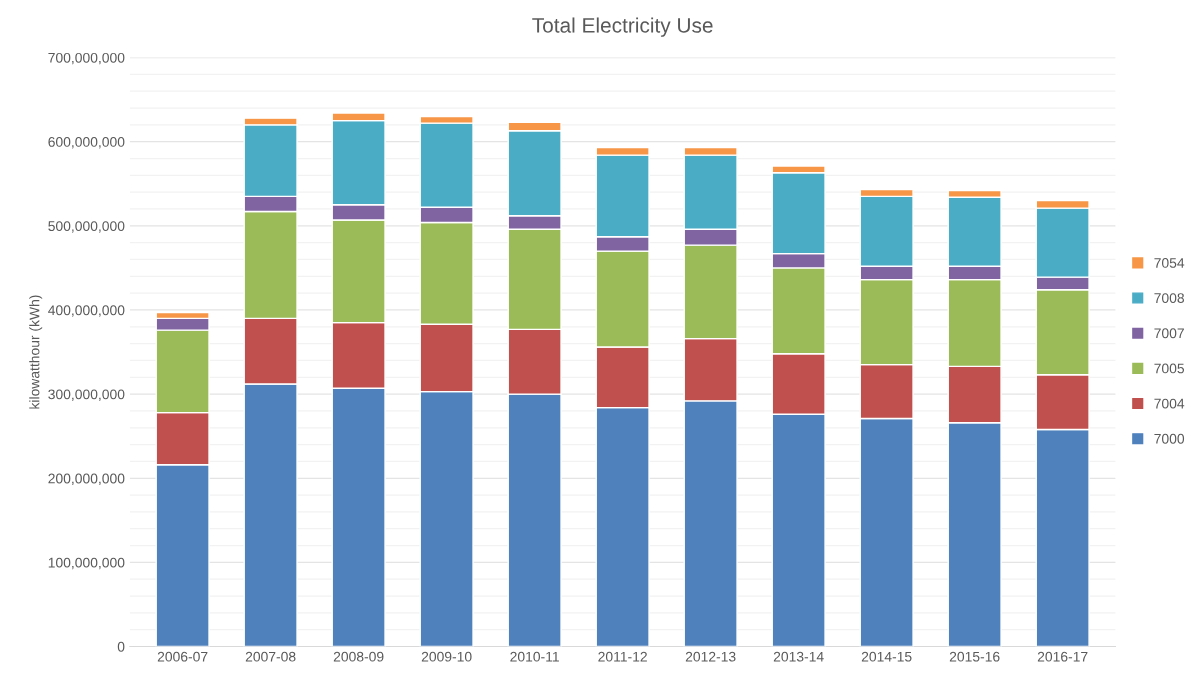 The height and width of the screenshot is (677, 1202). What do you see at coordinates (121, 646) in the screenshot?
I see `y-tick-label: 0` at bounding box center [121, 646].